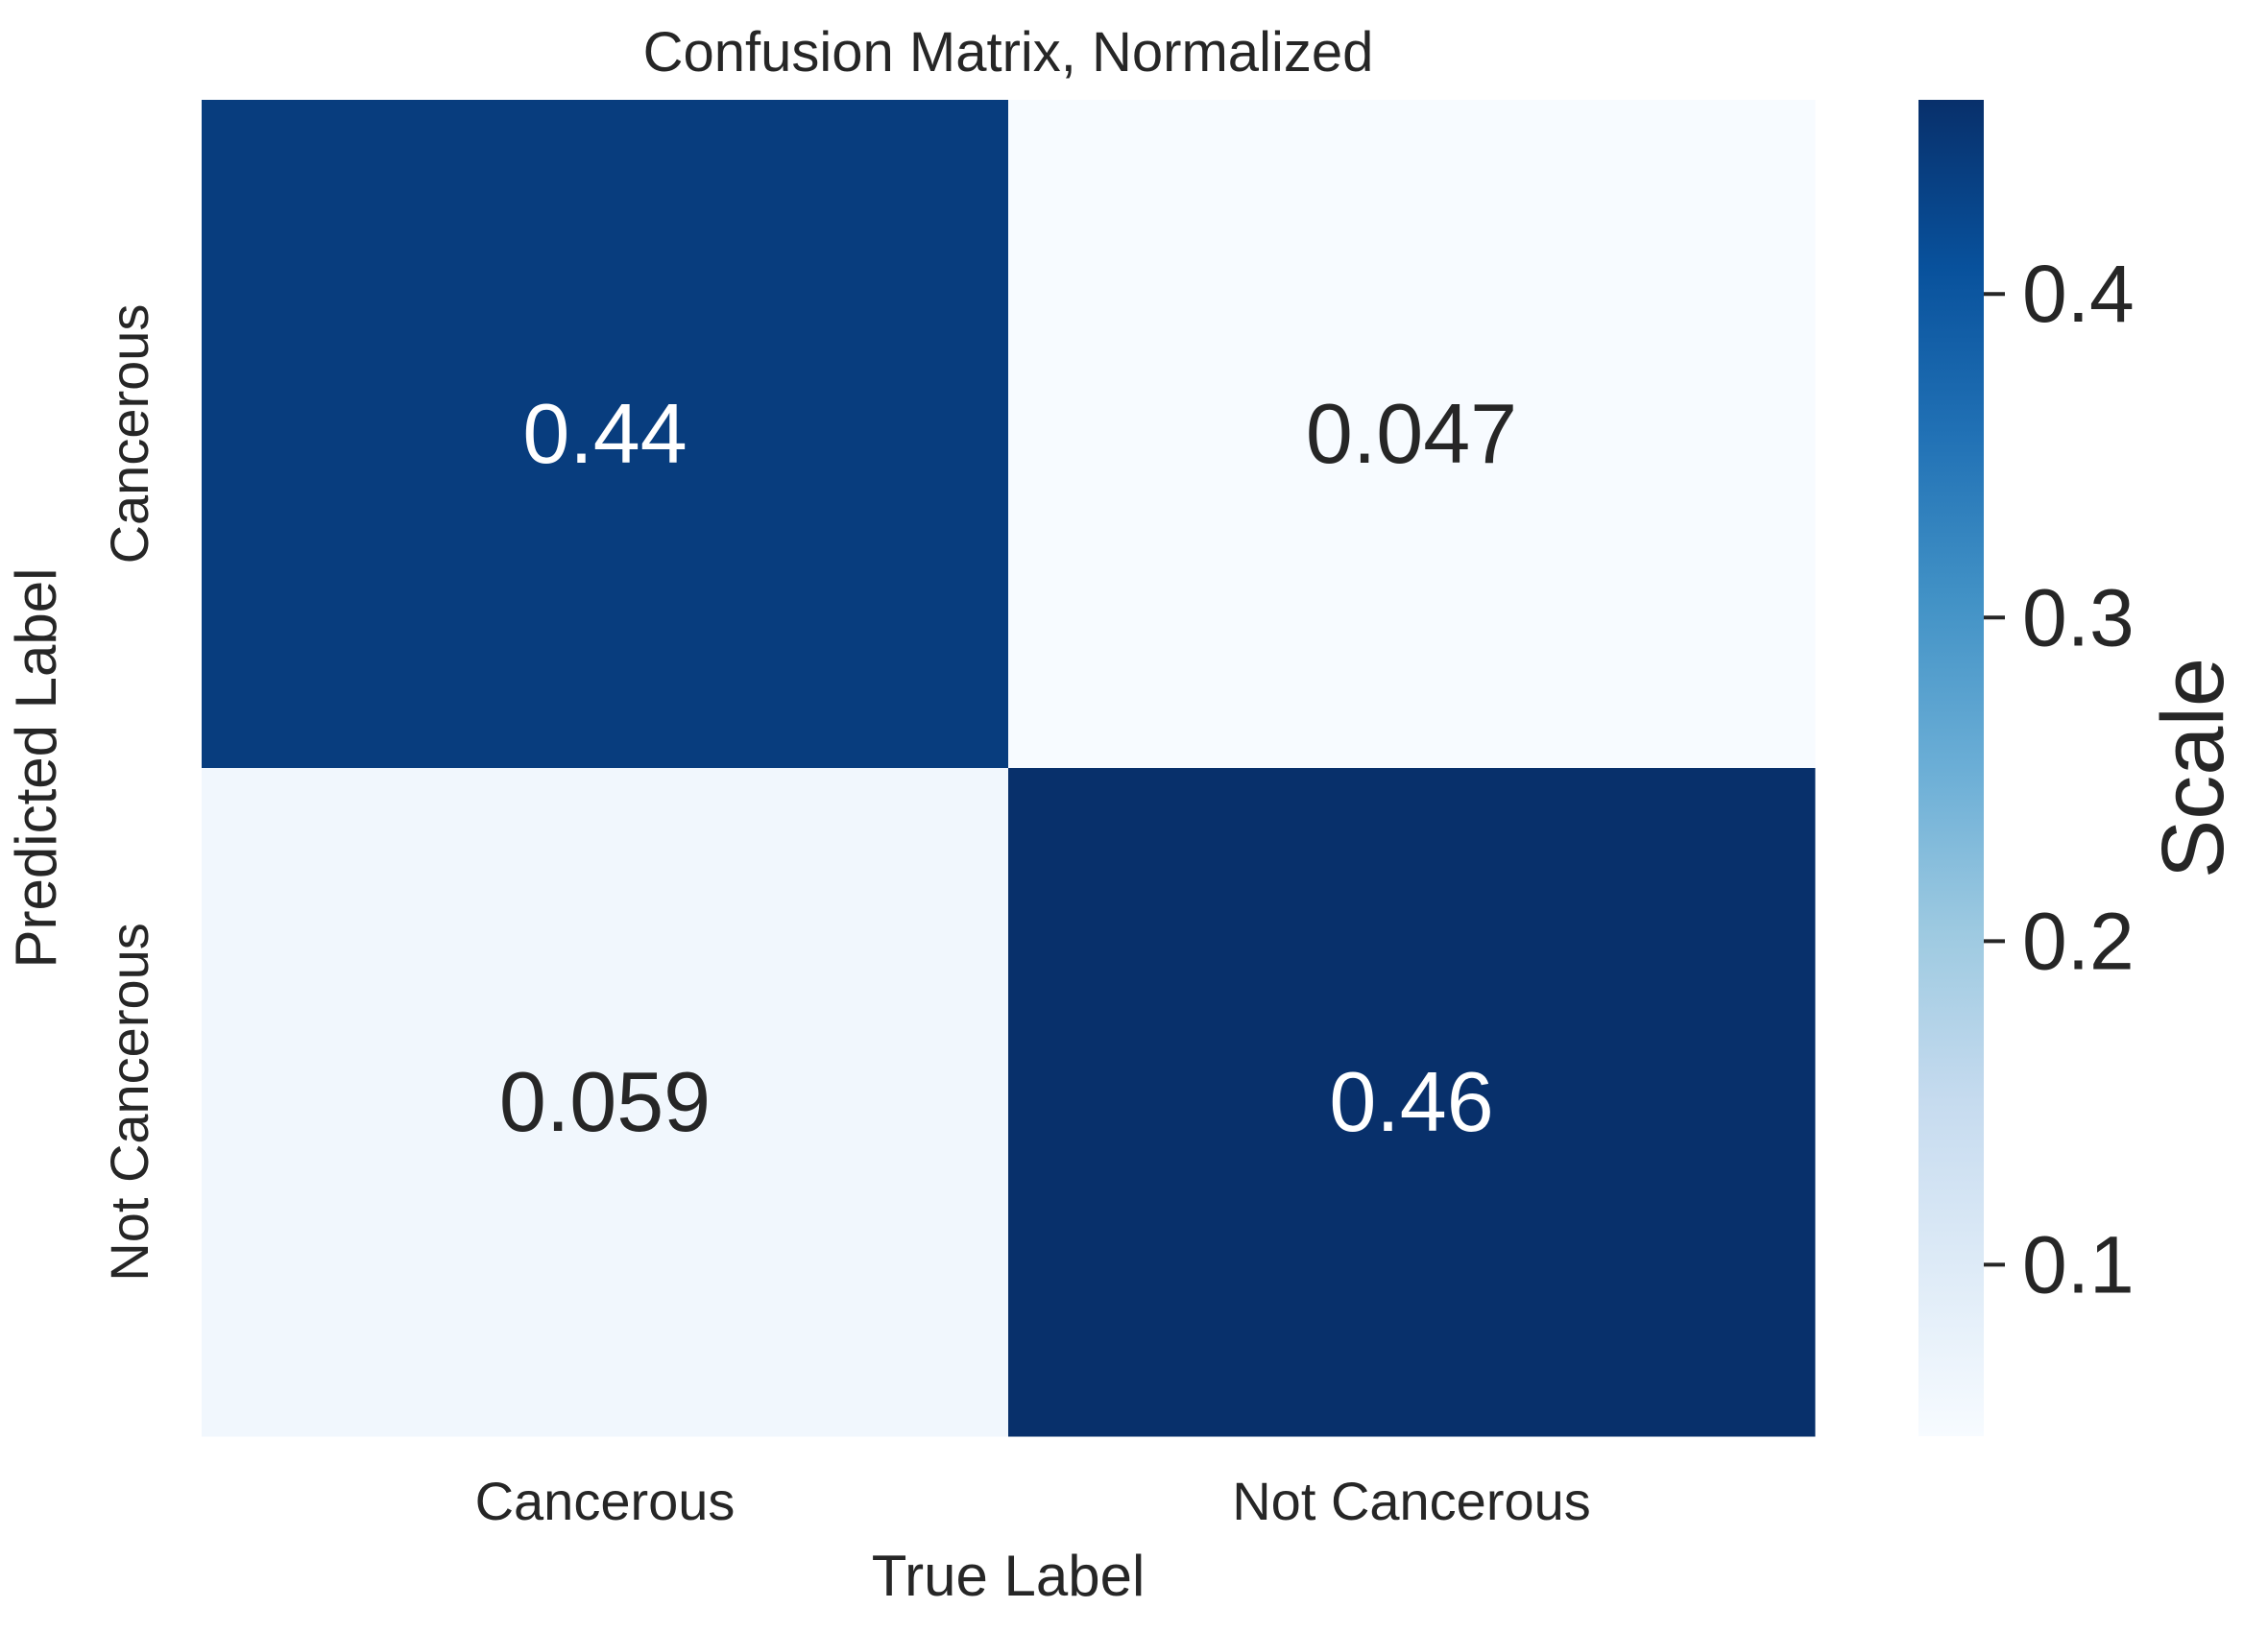  What do you see at coordinates (2078, 941) in the screenshot?
I see `colorbar-tick-label: 0.2` at bounding box center [2078, 941].